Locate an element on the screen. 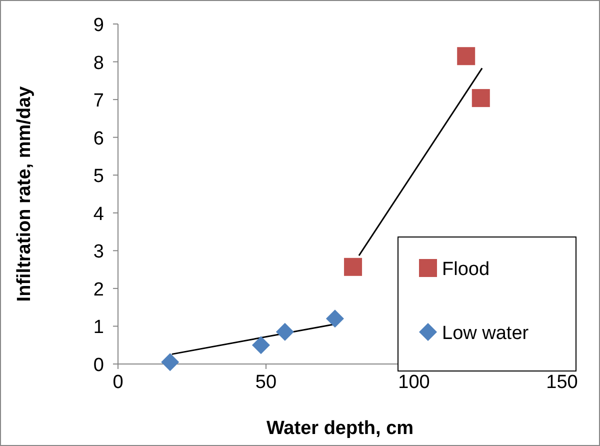  y-tick-label: 3 is located at coordinates (98, 252).